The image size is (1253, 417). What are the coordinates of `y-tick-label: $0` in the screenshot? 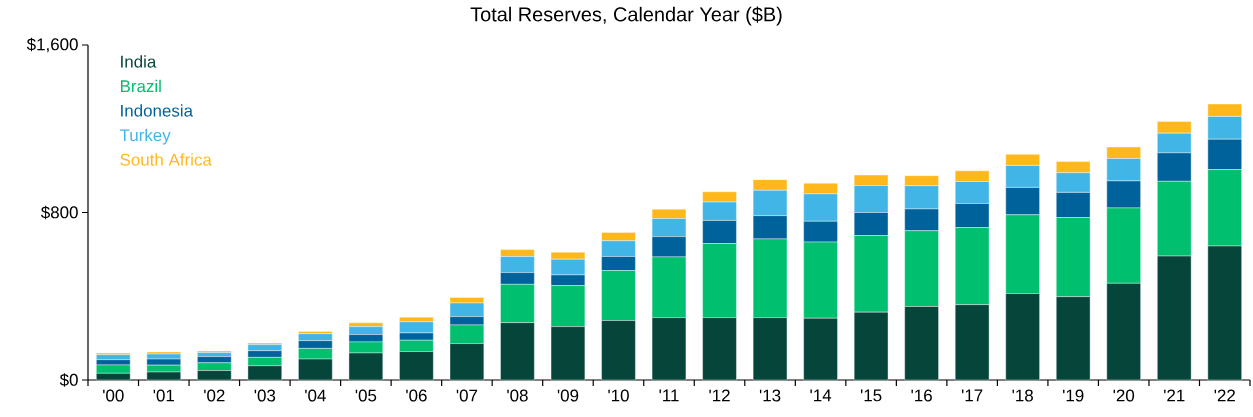 It's located at (68, 380).